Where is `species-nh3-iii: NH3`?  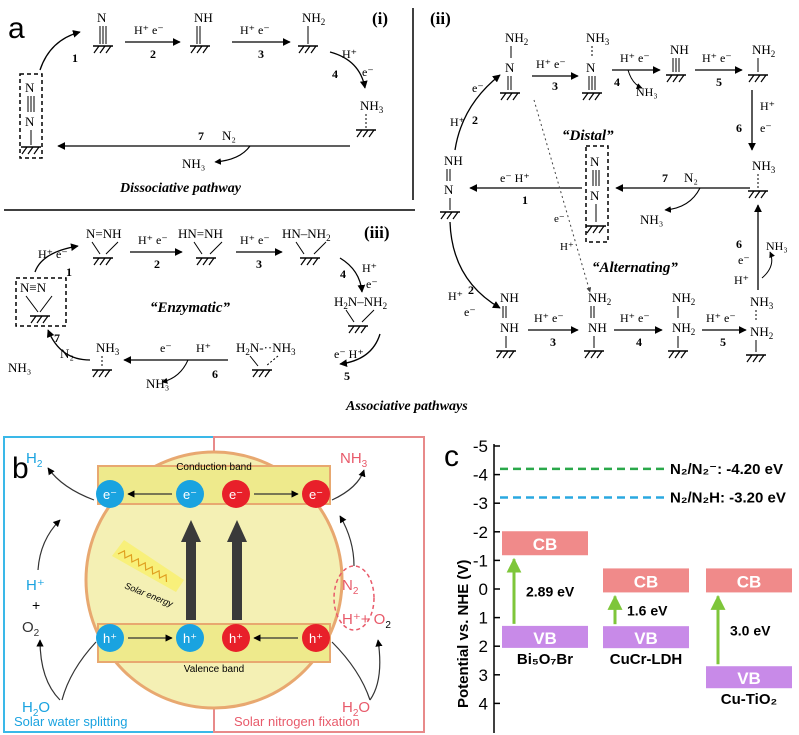
species-nh3-iii: NH3 is located at coordinates (108, 348).